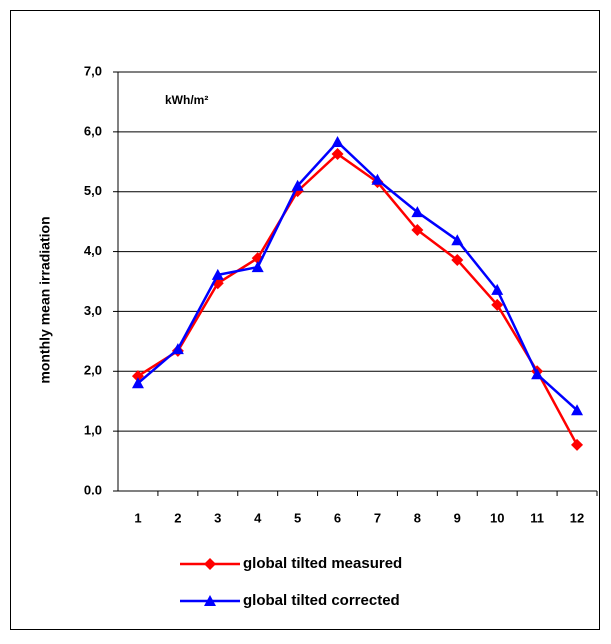 The image size is (611, 644). I want to click on y-tick-label: 6,0, so click(93, 130).